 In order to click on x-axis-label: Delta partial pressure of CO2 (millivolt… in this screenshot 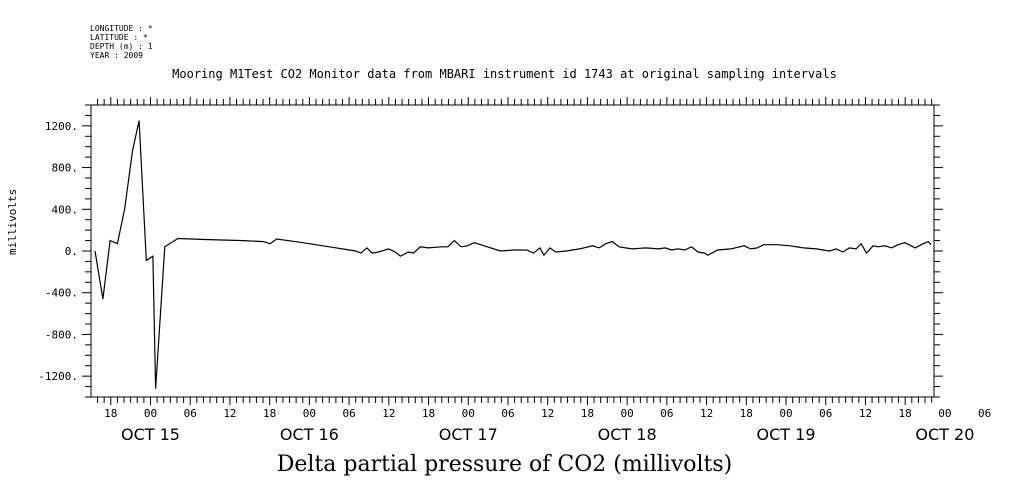, I will do `click(504, 464)`.